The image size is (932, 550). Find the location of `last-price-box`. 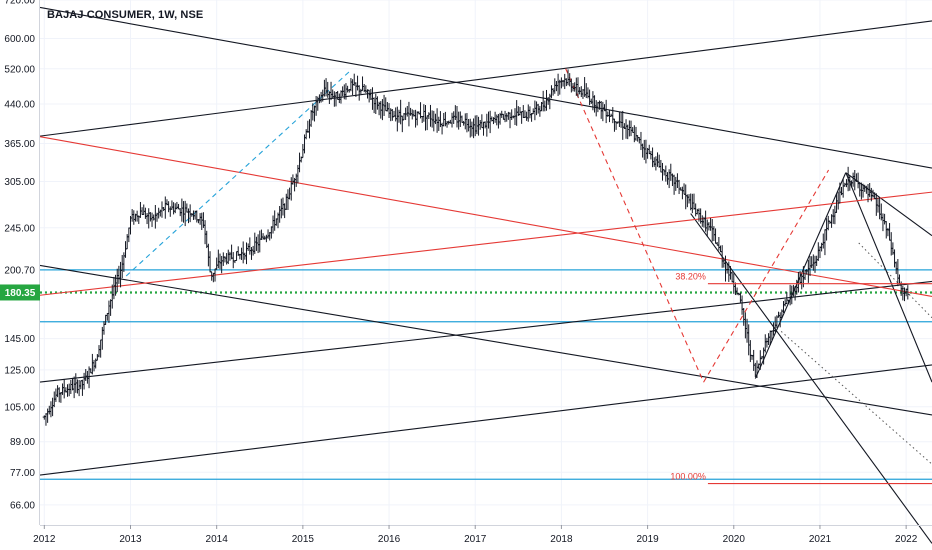

last-price-box is located at coordinates (20, 292).